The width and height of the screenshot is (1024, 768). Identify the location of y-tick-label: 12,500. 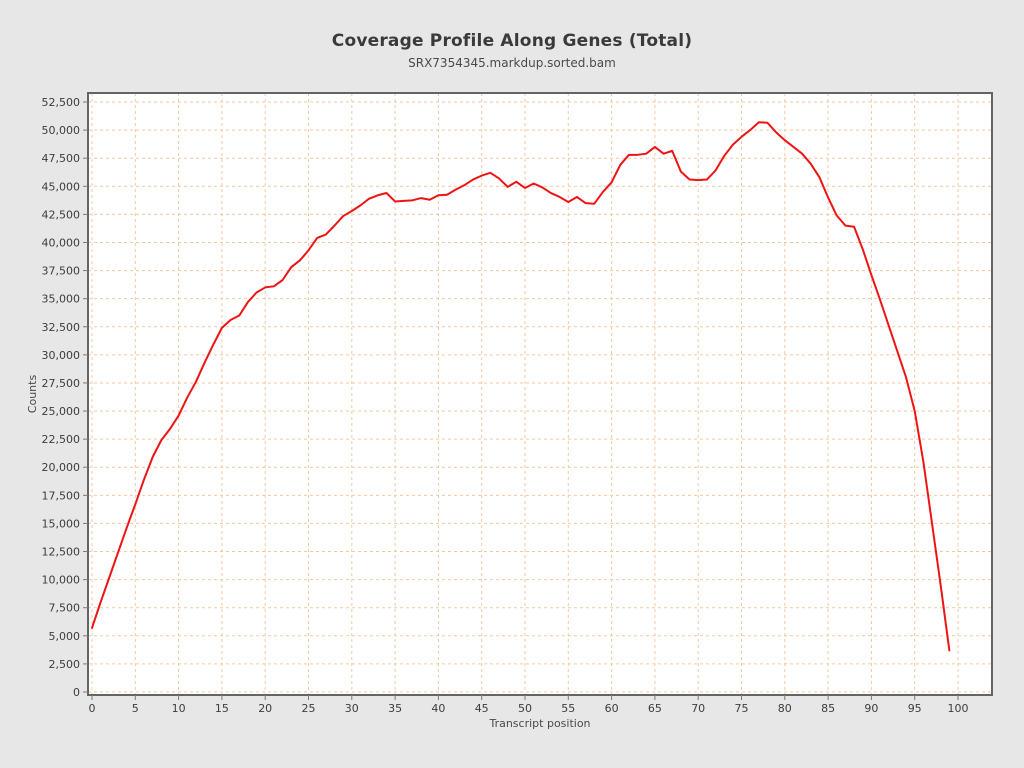
(61, 552).